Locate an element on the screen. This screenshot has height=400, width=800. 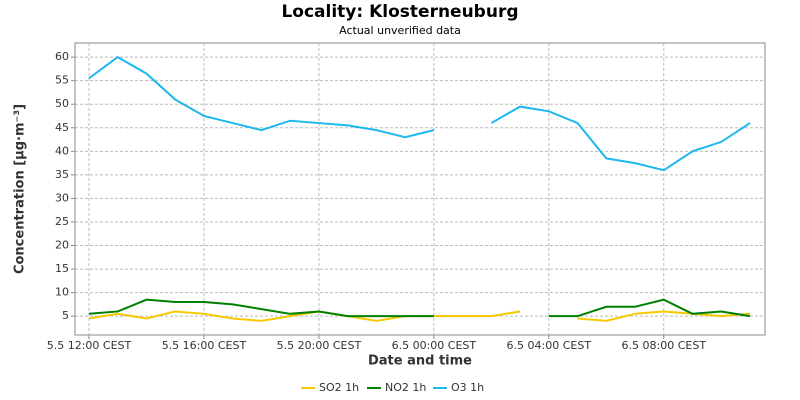
y-tick-label: 25 is located at coordinates (62, 221).